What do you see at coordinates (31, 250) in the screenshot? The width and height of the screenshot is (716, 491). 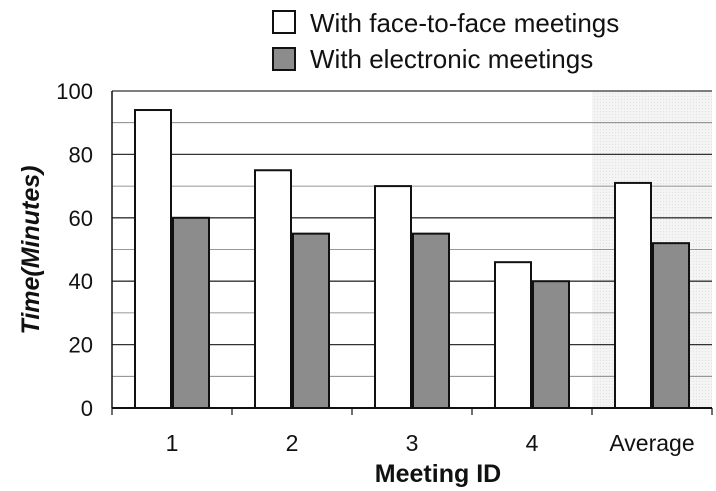 I see `y-axis-title: Time(Minutes)` at bounding box center [31, 250].